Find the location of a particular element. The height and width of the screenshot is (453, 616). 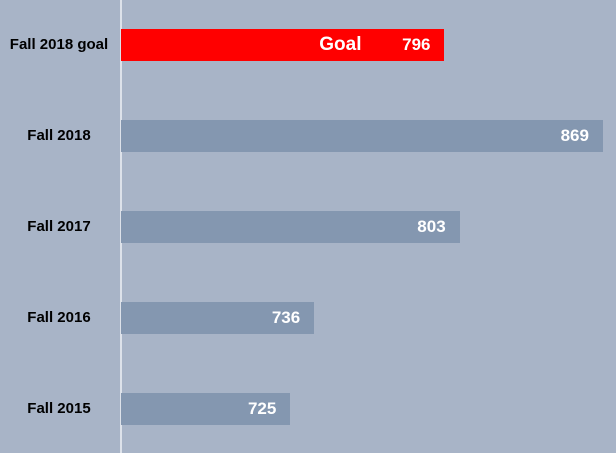

annotation: Goal is located at coordinates (340, 44).